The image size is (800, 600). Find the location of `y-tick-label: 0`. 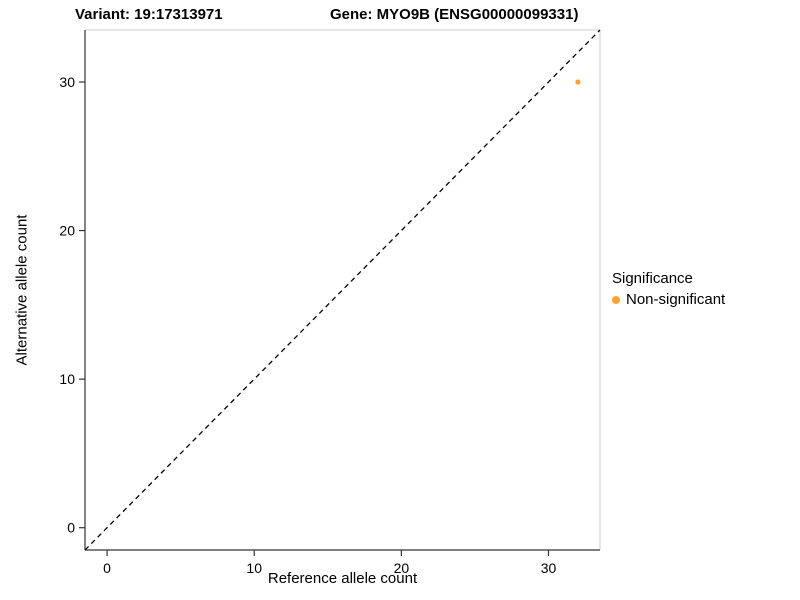

y-tick-label: 0 is located at coordinates (71, 528).